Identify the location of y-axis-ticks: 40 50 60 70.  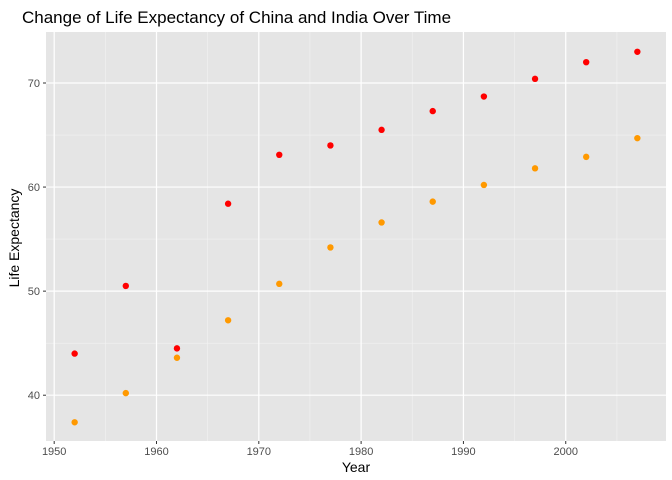
(37, 240).